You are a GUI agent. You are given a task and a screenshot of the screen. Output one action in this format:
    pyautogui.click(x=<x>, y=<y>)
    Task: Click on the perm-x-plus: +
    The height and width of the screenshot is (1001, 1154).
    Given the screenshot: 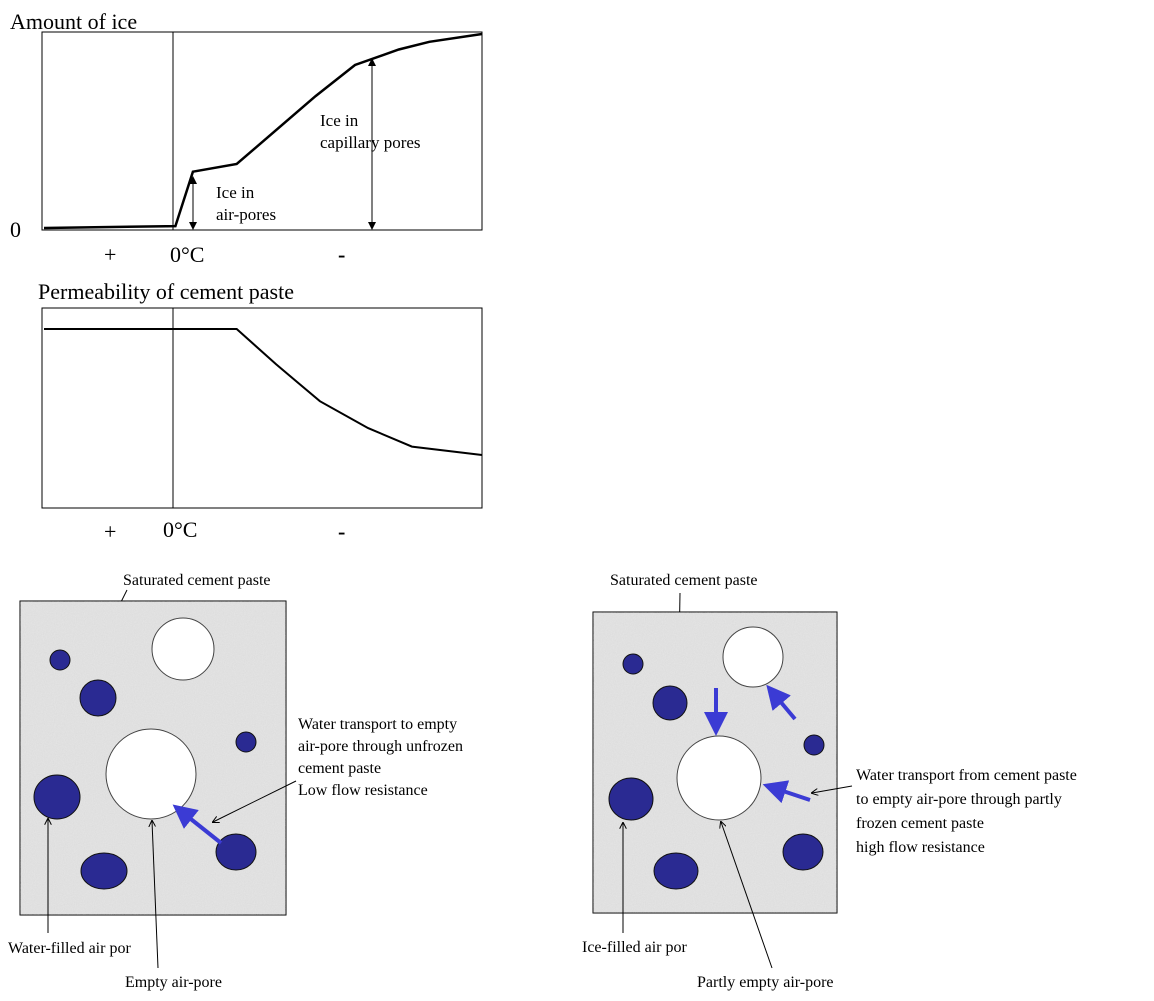 What is the action you would take?
    pyautogui.click(x=110, y=531)
    